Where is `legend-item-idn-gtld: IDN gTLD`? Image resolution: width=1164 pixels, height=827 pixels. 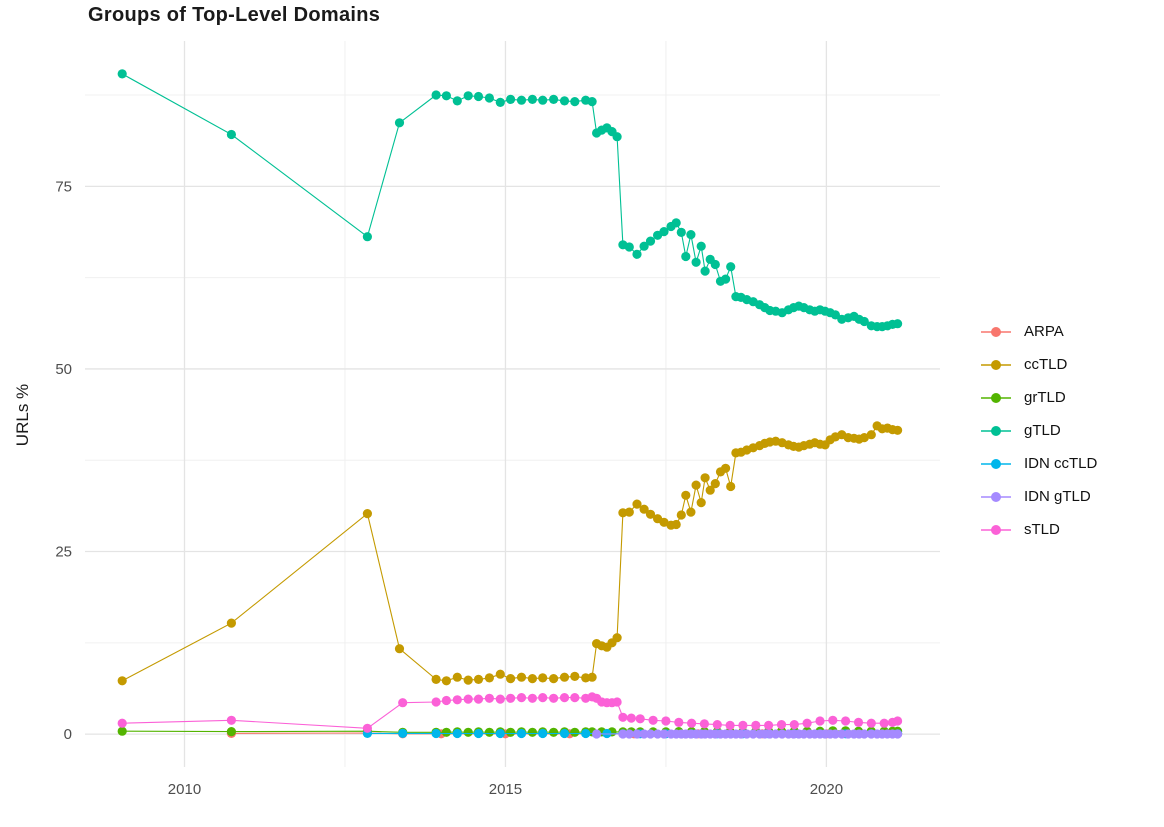 legend-item-idn-gtld: IDN gTLD is located at coordinates (1038, 496).